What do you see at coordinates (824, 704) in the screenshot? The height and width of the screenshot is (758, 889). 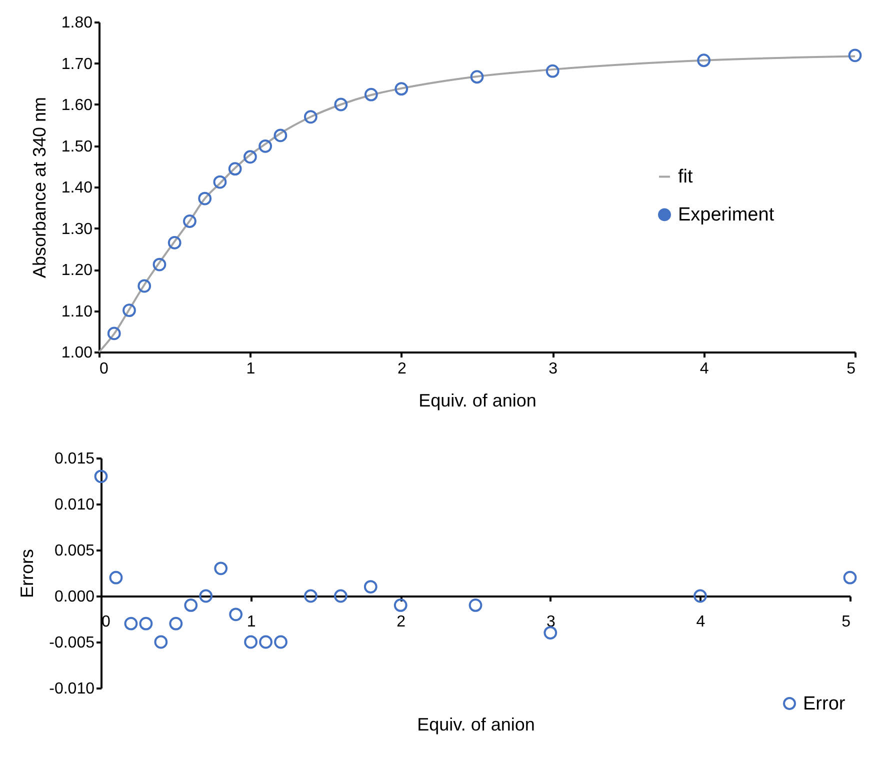 I see `legend-label: Error` at bounding box center [824, 704].